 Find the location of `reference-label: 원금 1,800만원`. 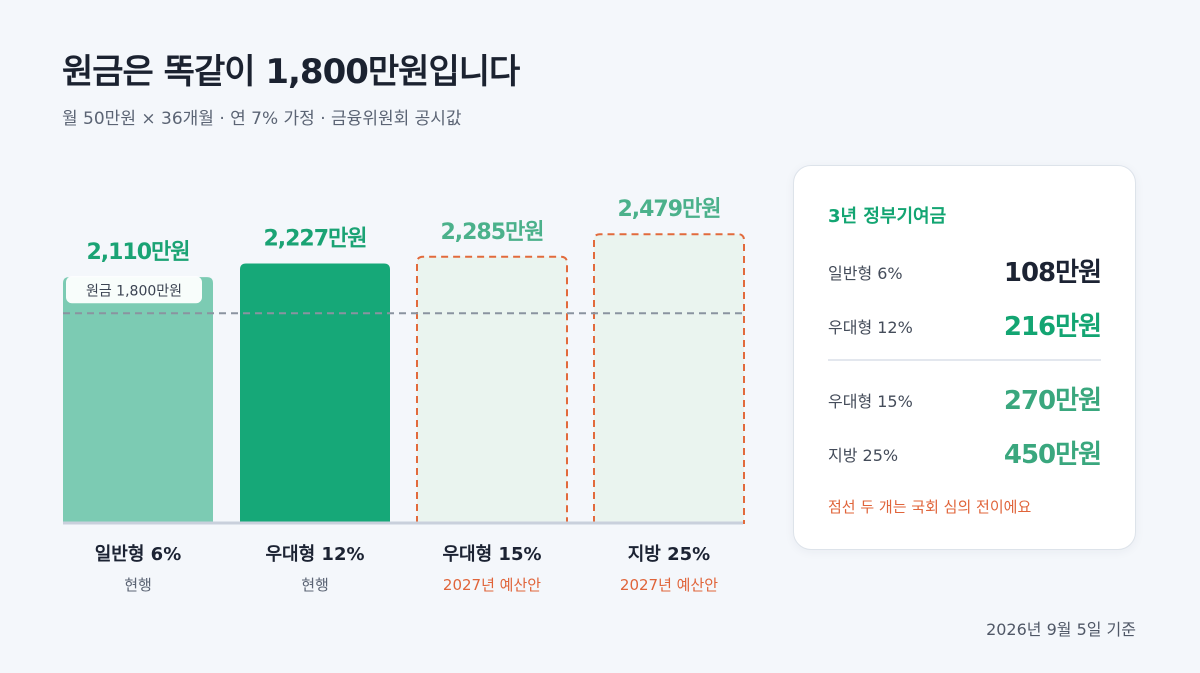

reference-label: 원금 1,800만원 is located at coordinates (134, 291).